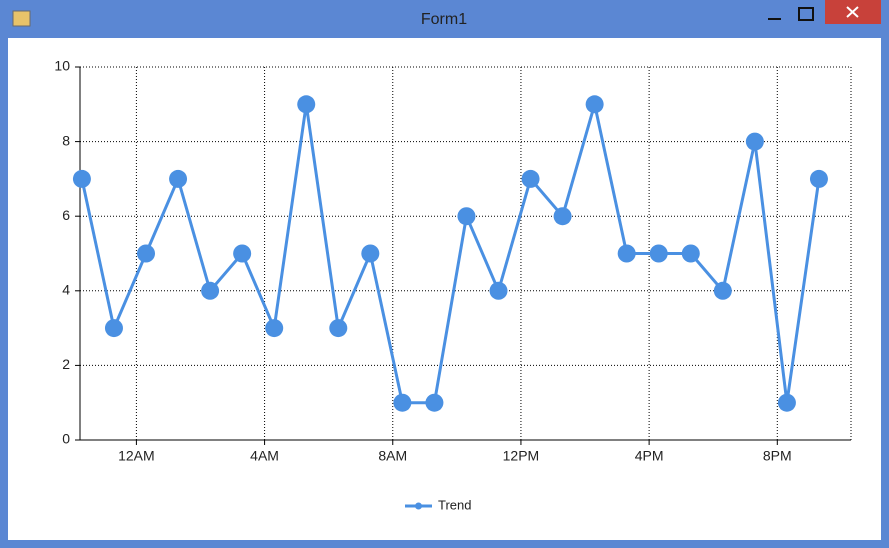 The image size is (889, 548). Describe the element at coordinates (62, 66) in the screenshot. I see `y-tick-label: 10` at that location.